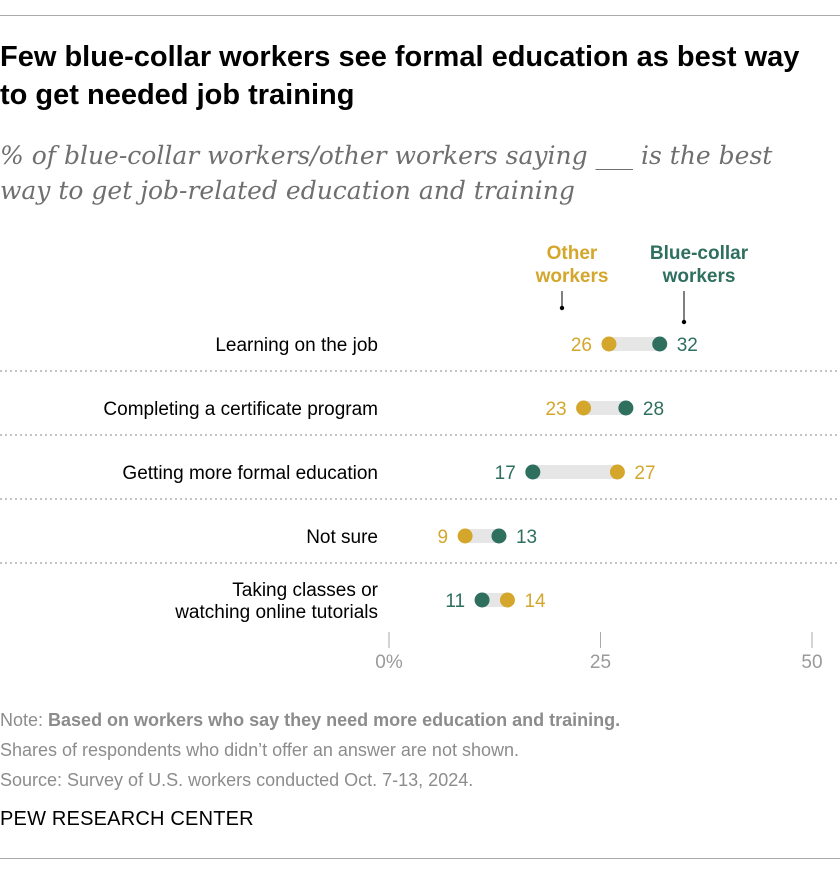 This screenshot has height=876, width=840. What do you see at coordinates (505, 473) in the screenshot?
I see `value-label-blue-collar: 17` at bounding box center [505, 473].